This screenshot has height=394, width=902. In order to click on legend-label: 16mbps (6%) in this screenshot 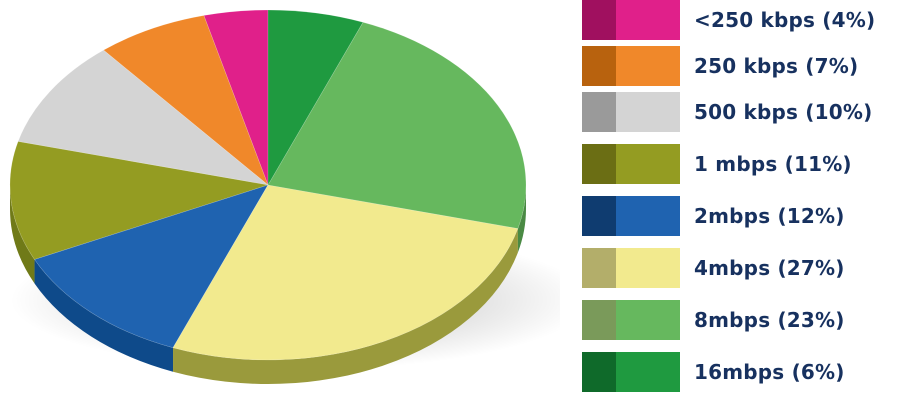, I will do `click(769, 372)`.